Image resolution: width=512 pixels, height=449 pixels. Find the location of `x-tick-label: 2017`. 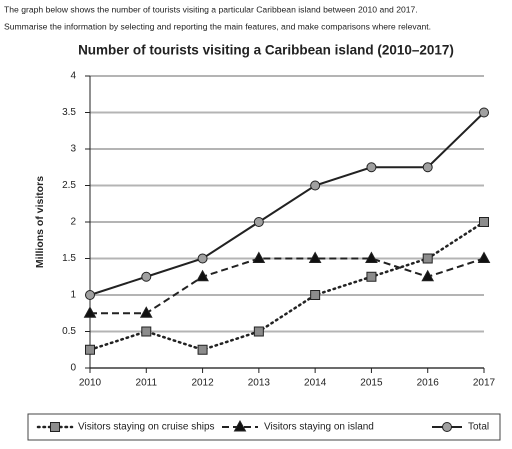

x-tick-label: 2017 is located at coordinates (484, 383).